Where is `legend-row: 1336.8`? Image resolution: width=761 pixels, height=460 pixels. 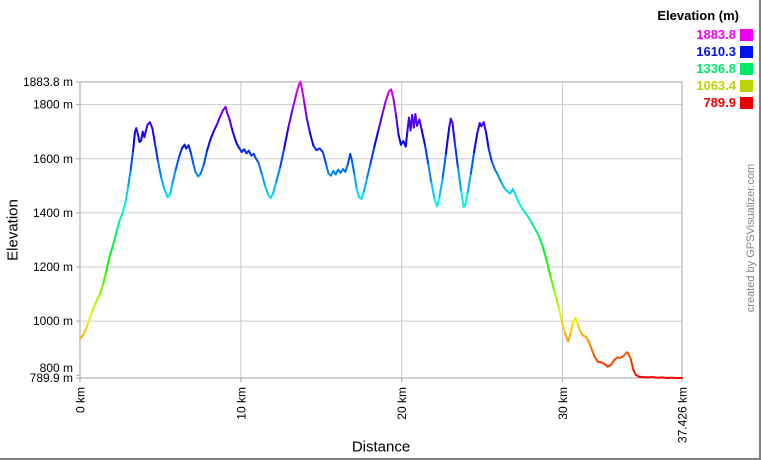 legend-row: 1336.8 is located at coordinates (705, 68).